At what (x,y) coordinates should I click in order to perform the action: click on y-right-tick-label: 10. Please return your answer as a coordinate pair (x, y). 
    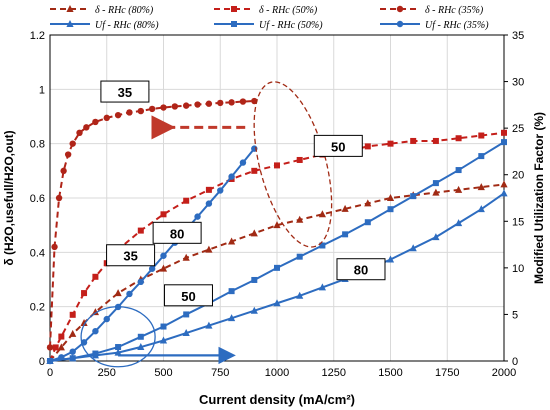
    Looking at the image, I should click on (518, 269).